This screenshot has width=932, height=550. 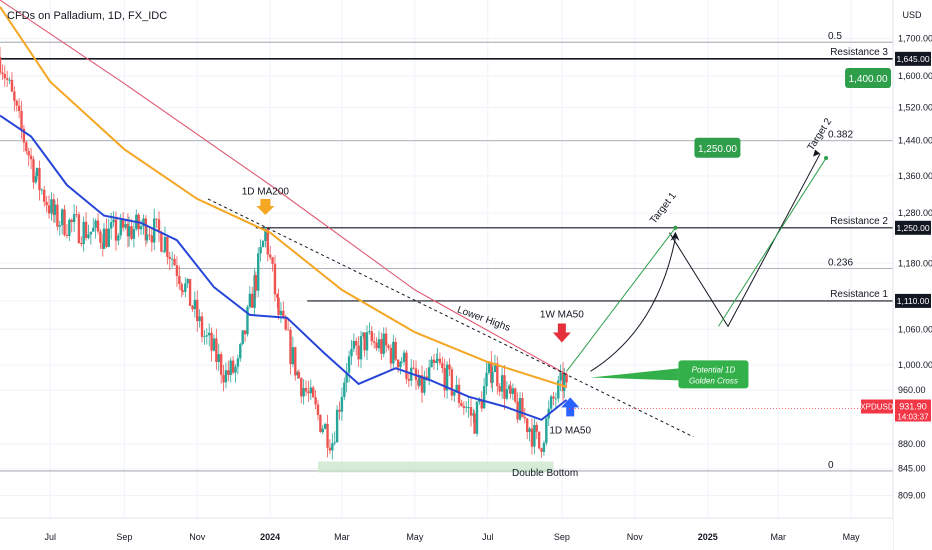 I want to click on target-label: Target 1, so click(x=663, y=208).